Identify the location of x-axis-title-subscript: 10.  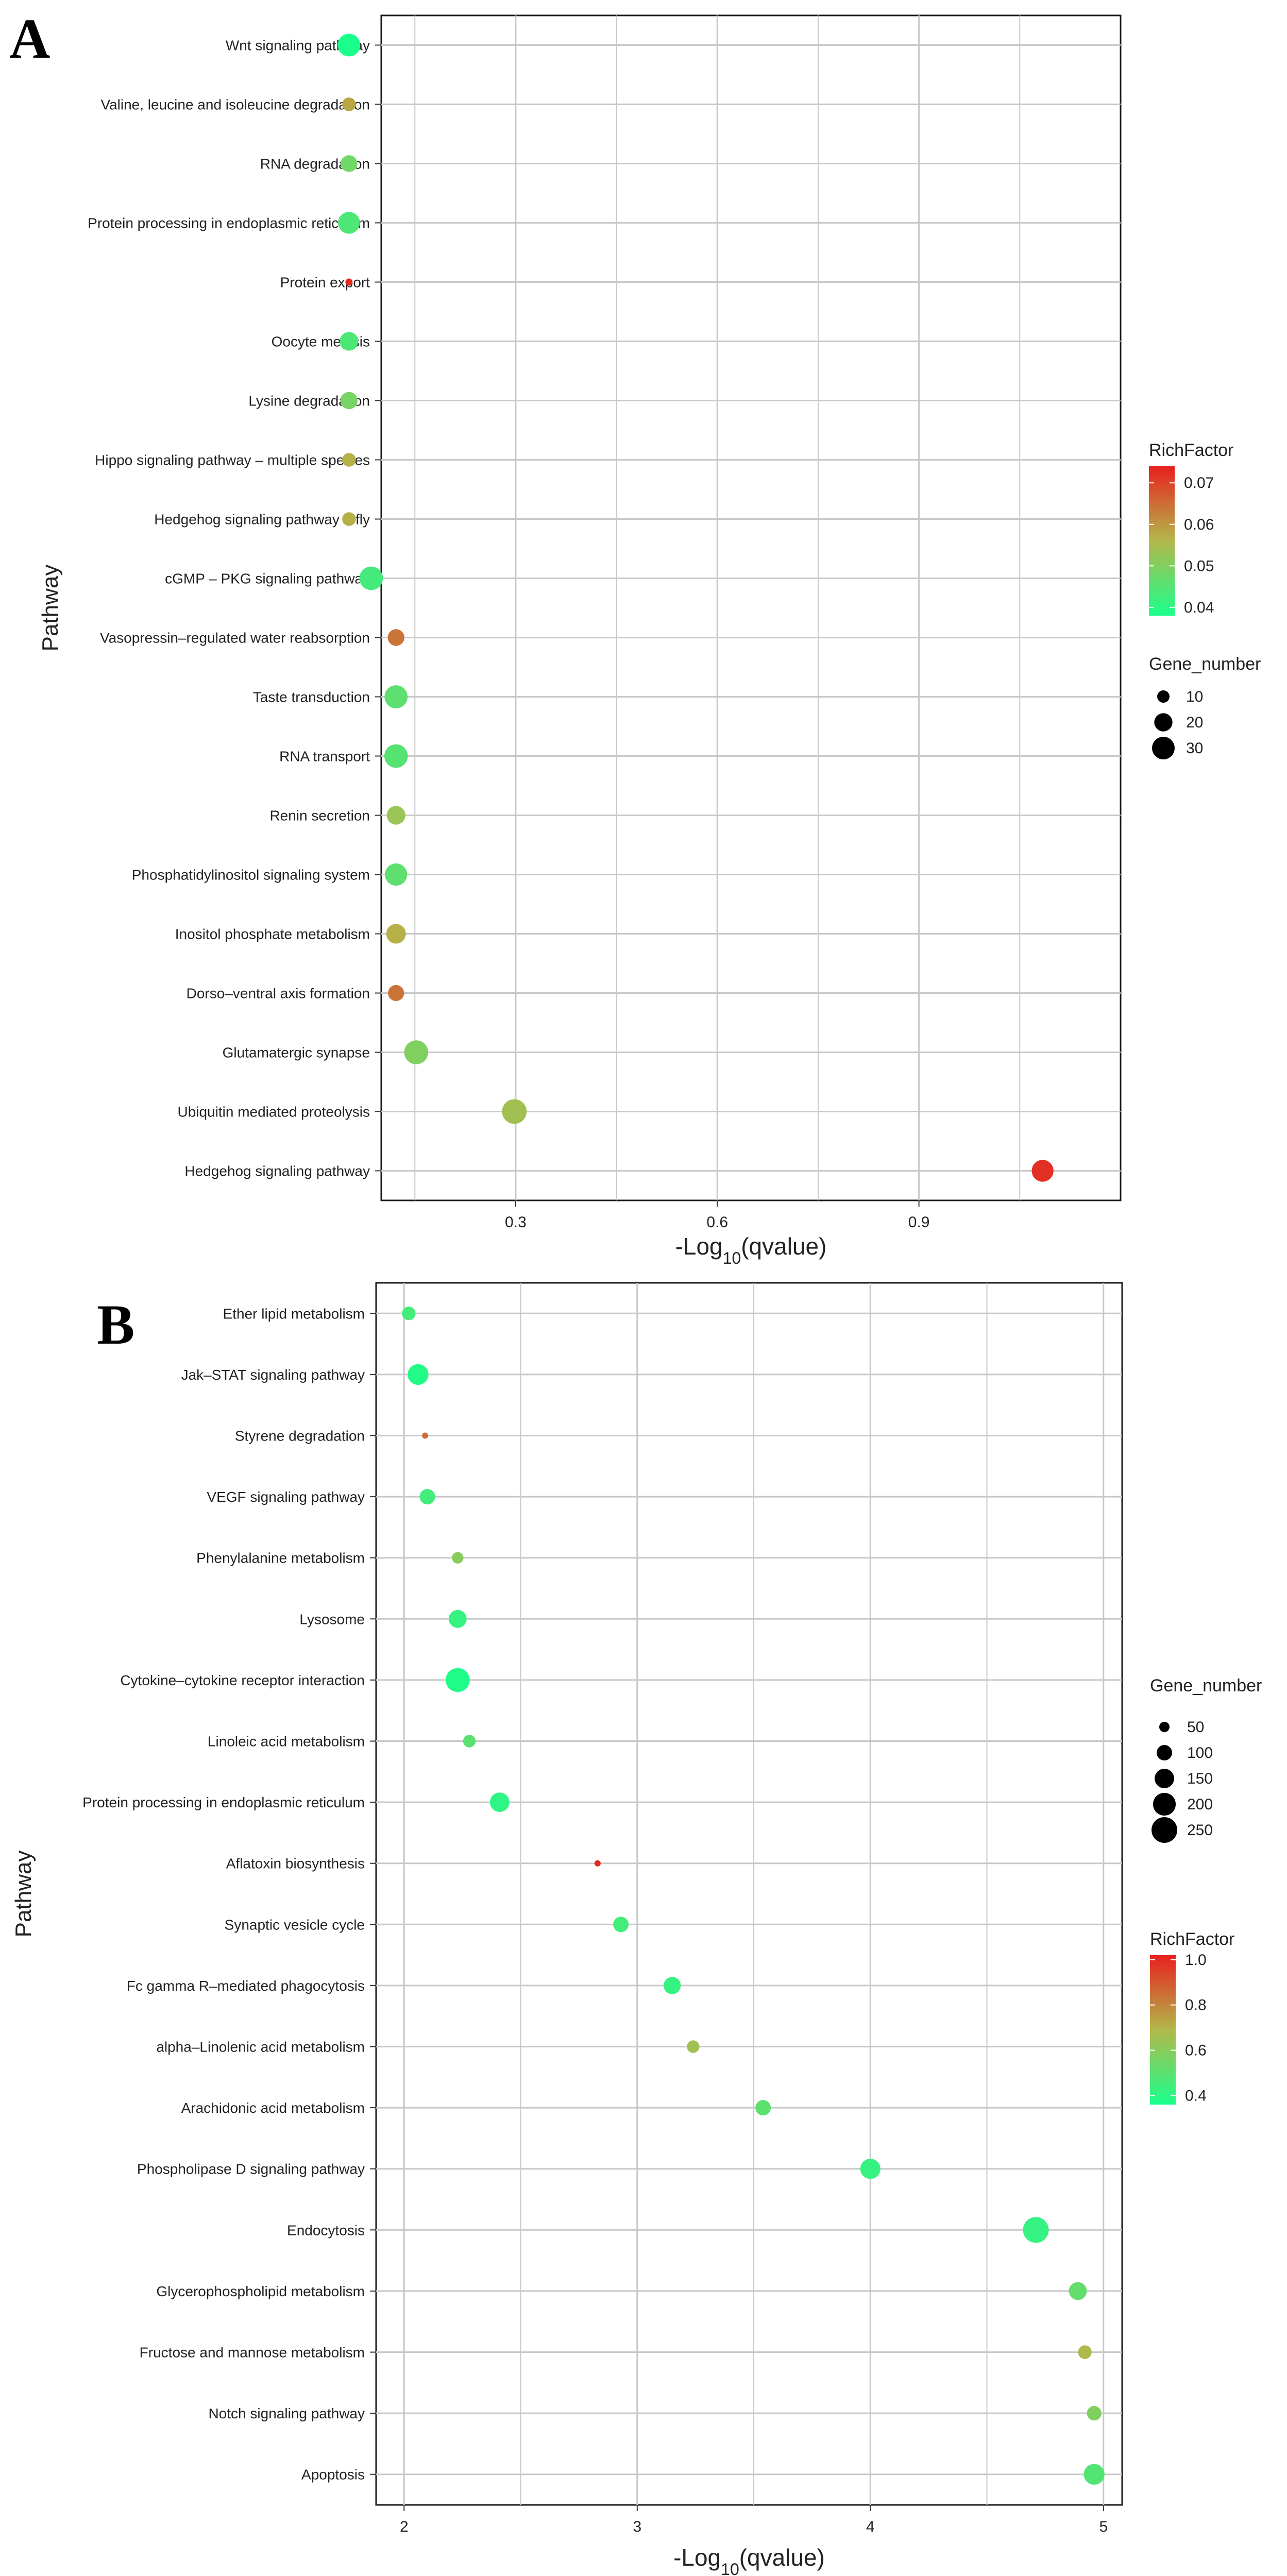
(730, 2568).